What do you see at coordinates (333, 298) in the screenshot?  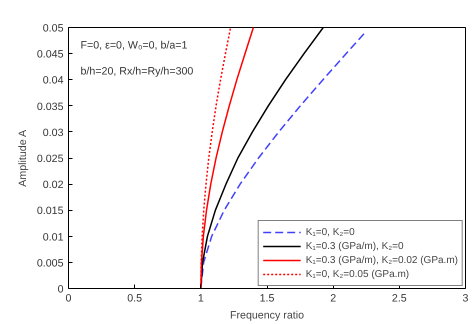 I see `x-tick-label: 2` at bounding box center [333, 298].